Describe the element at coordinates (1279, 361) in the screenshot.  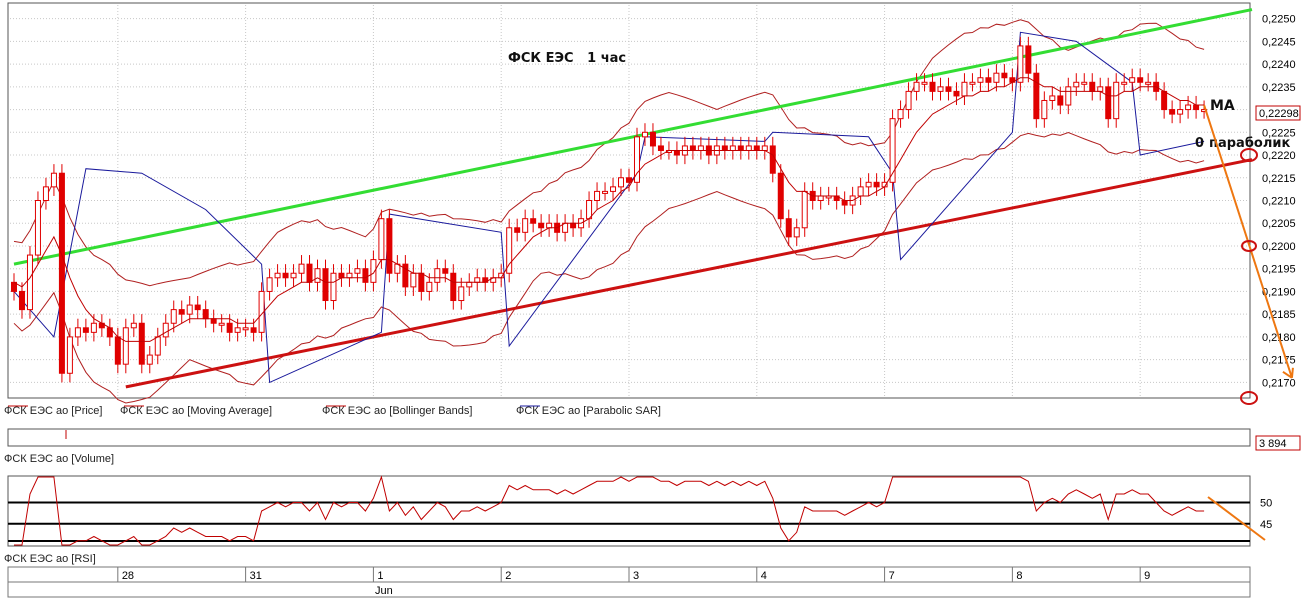
I see `y-tick-label: 0,2175` at that location.